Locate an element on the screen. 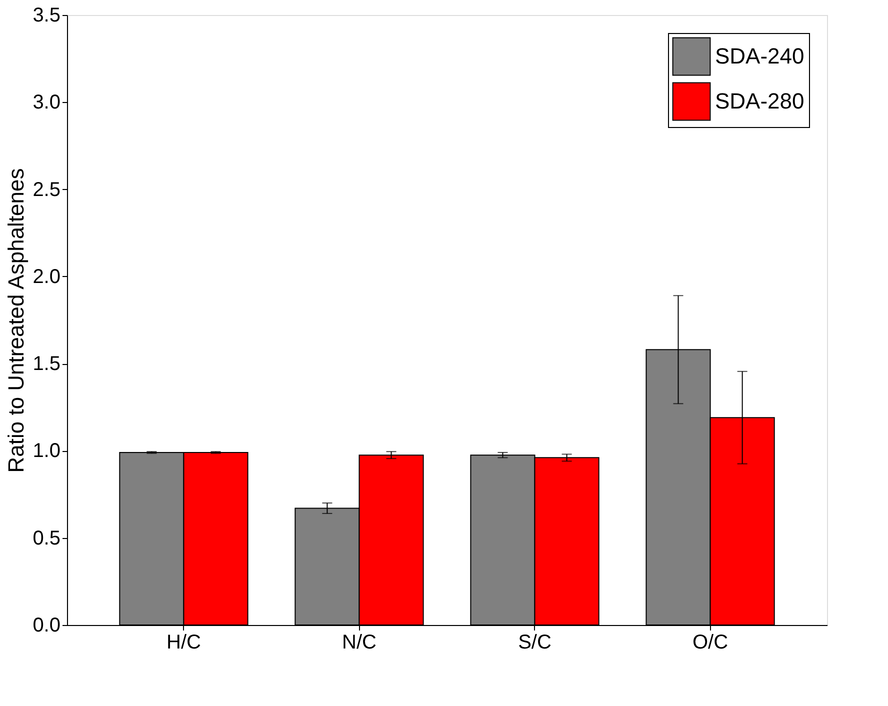 This screenshot has width=888, height=706. y-tick-label: 2.0 is located at coordinates (46, 277).